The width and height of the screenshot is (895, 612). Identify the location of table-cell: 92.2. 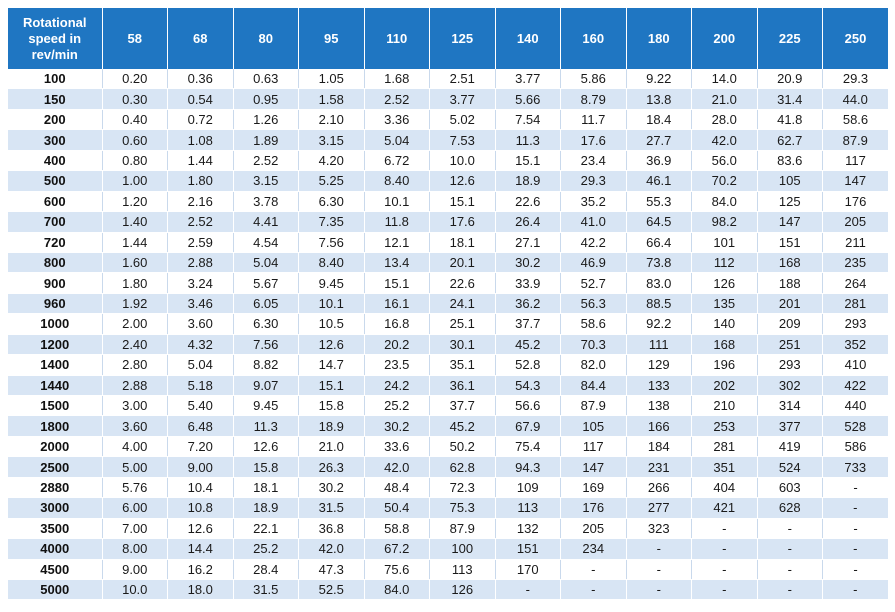
(659, 324).